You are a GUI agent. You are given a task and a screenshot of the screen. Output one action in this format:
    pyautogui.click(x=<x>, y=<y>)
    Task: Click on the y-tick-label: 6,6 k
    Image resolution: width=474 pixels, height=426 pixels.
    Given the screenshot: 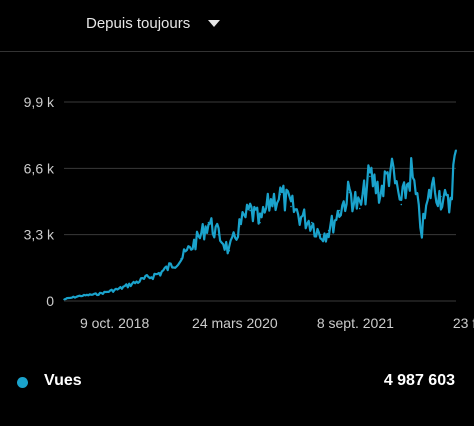 What is the action you would take?
    pyautogui.click(x=39, y=168)
    